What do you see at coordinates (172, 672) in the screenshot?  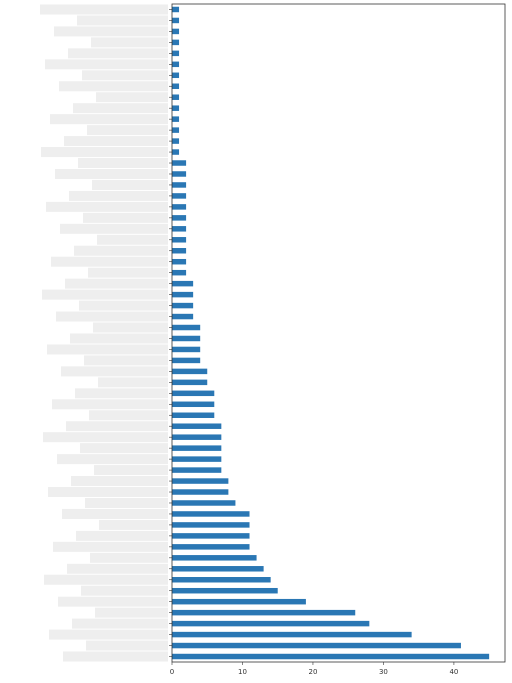 I see `x-tick-label: 0` at bounding box center [172, 672].